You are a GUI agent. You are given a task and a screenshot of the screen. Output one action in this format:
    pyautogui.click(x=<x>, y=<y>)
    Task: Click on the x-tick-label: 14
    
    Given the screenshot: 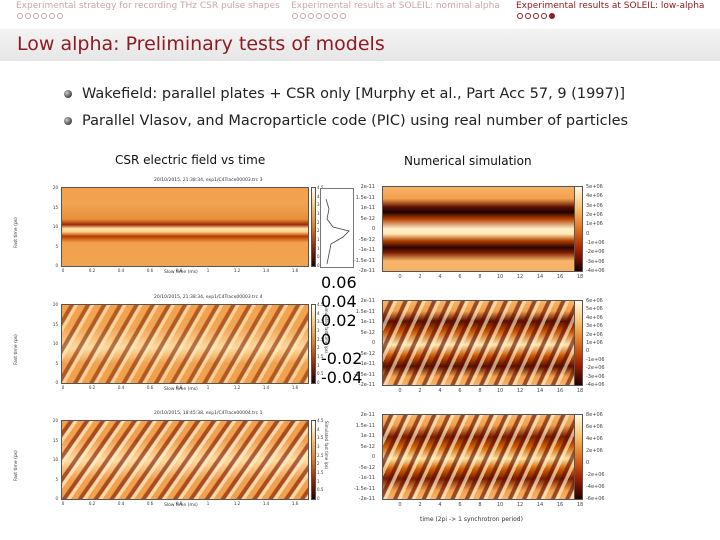 What is the action you would take?
    pyautogui.click(x=540, y=277)
    